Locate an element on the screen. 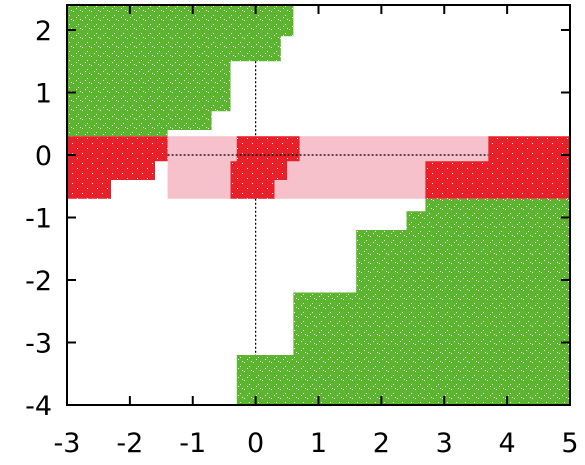 This screenshot has width=585, height=465. y-tick-label-6: 2 is located at coordinates (43, 31).